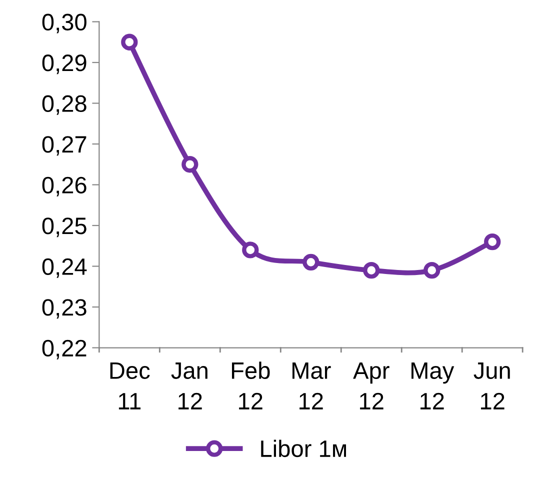  I want to click on y-tick-label: 0,28, so click(64, 105).